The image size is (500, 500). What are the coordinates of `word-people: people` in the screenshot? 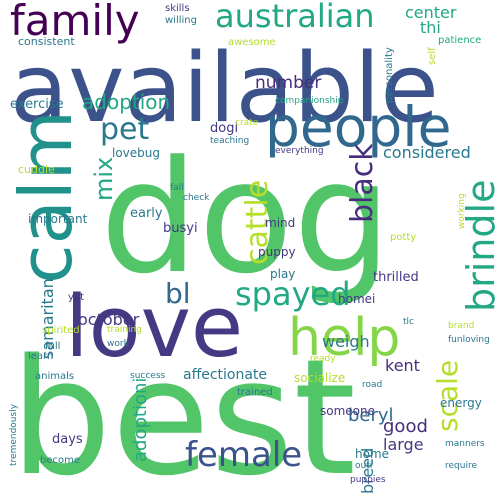 It's located at (358, 127).